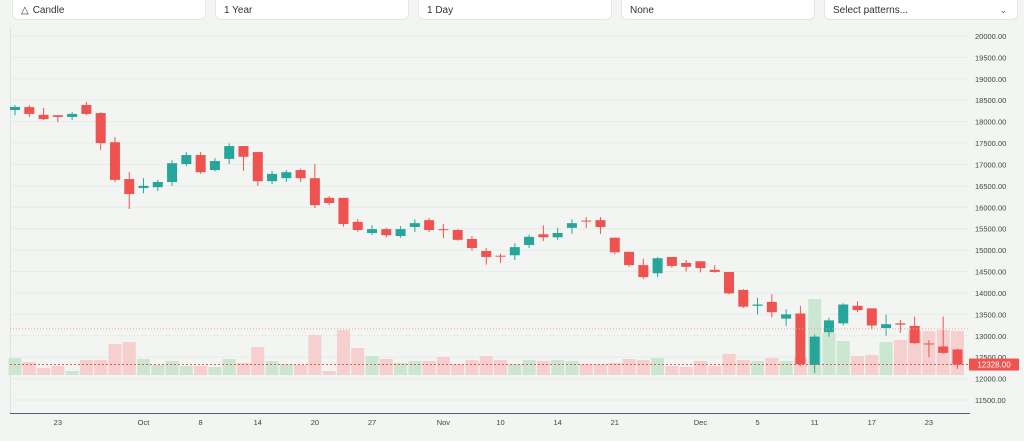  What do you see at coordinates (990, 57) in the screenshot?
I see `y-tick-label: 19500.00` at bounding box center [990, 57].